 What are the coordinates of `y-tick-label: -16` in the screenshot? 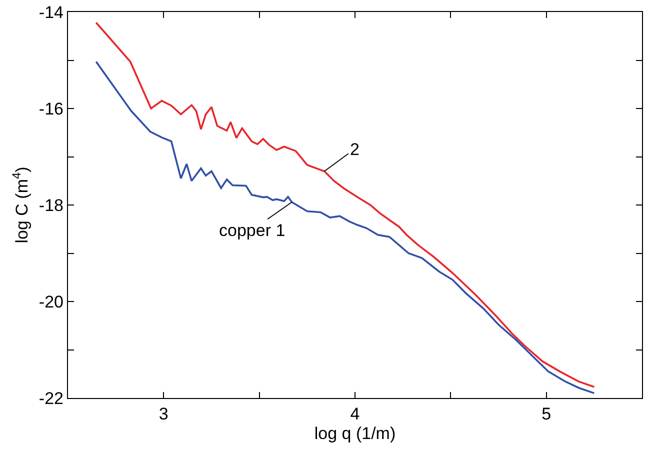 It's located at (51, 108).